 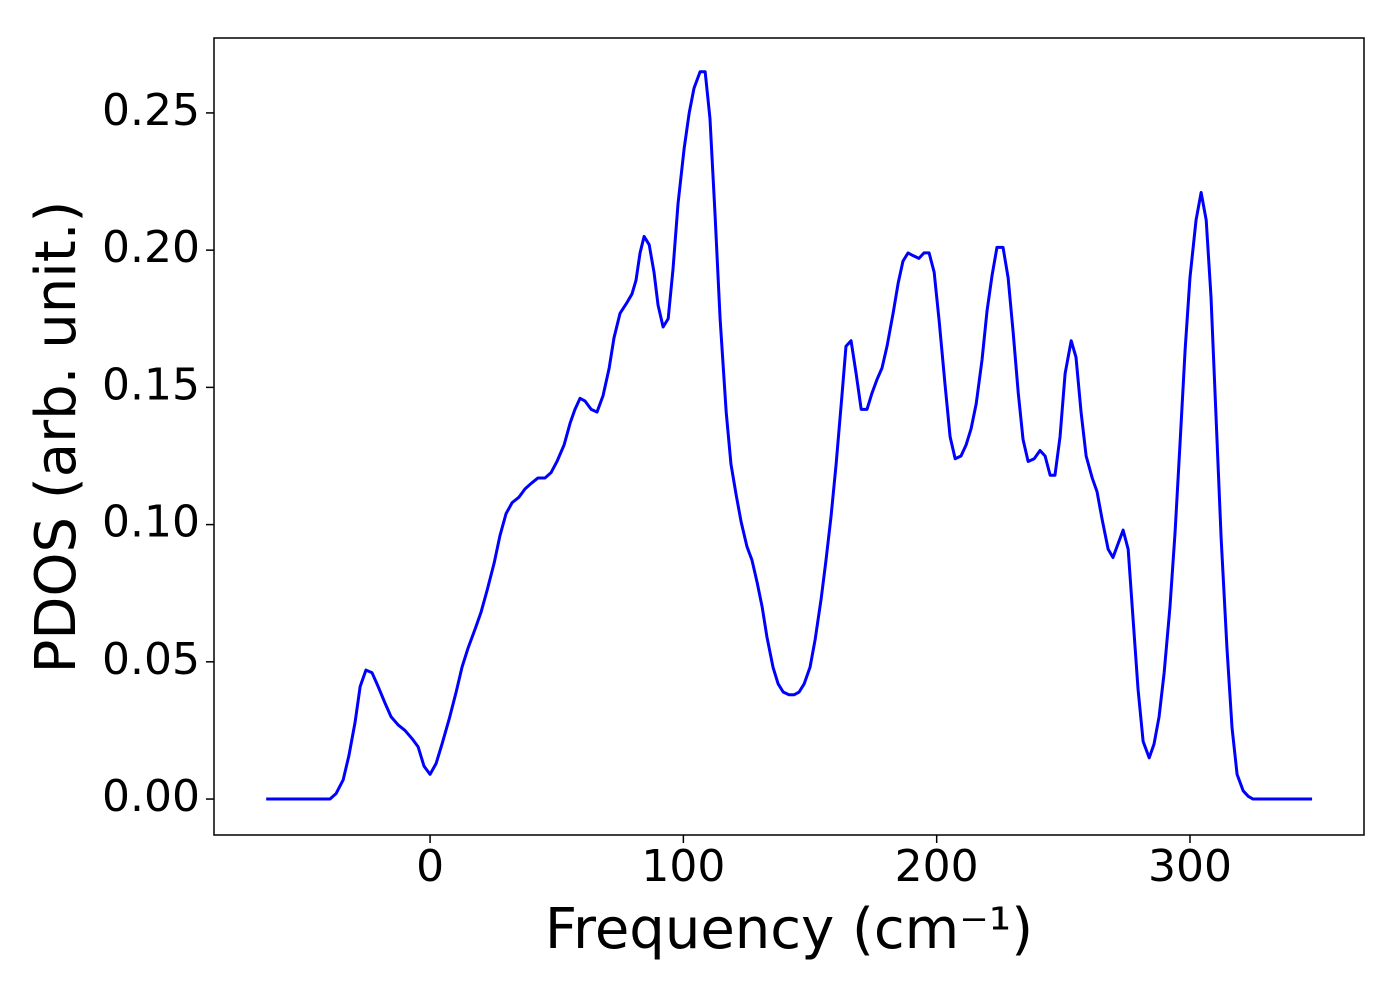 I want to click on x-tick-label: 300, so click(x=1190, y=866).